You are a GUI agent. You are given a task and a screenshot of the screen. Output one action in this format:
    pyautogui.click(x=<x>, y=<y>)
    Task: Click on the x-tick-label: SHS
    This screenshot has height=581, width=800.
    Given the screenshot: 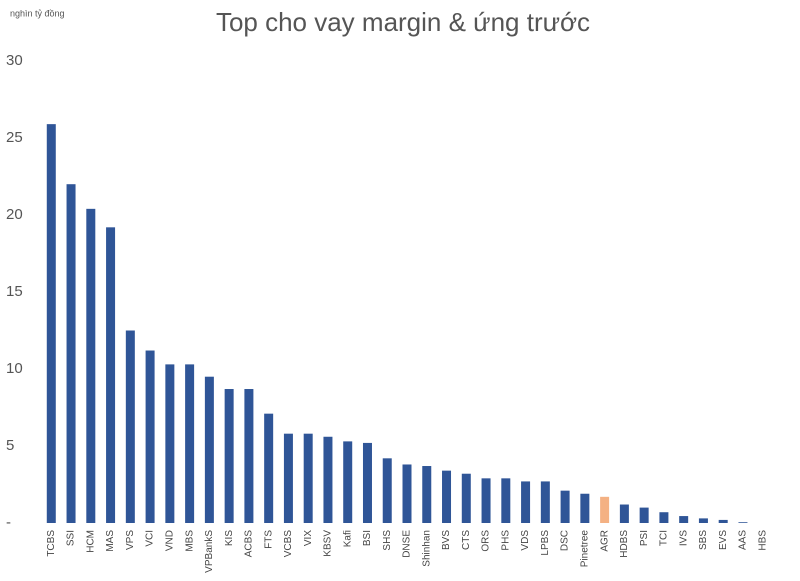 What is the action you would take?
    pyautogui.click(x=387, y=540)
    